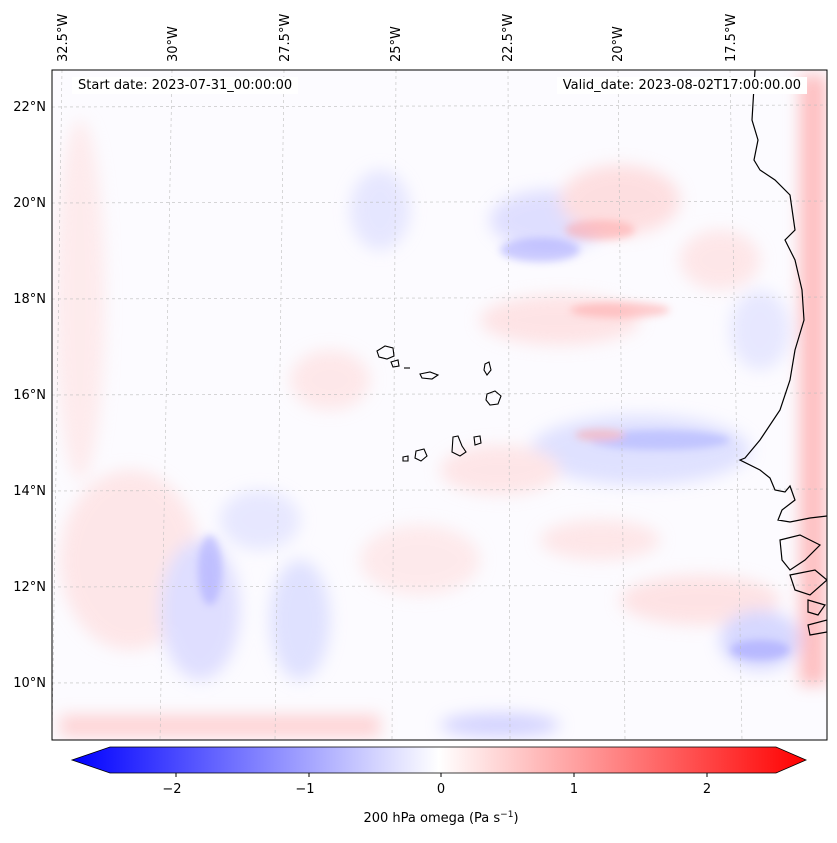  What do you see at coordinates (29, 299) in the screenshot?
I see `lat-tick-label: 18°N` at bounding box center [29, 299].